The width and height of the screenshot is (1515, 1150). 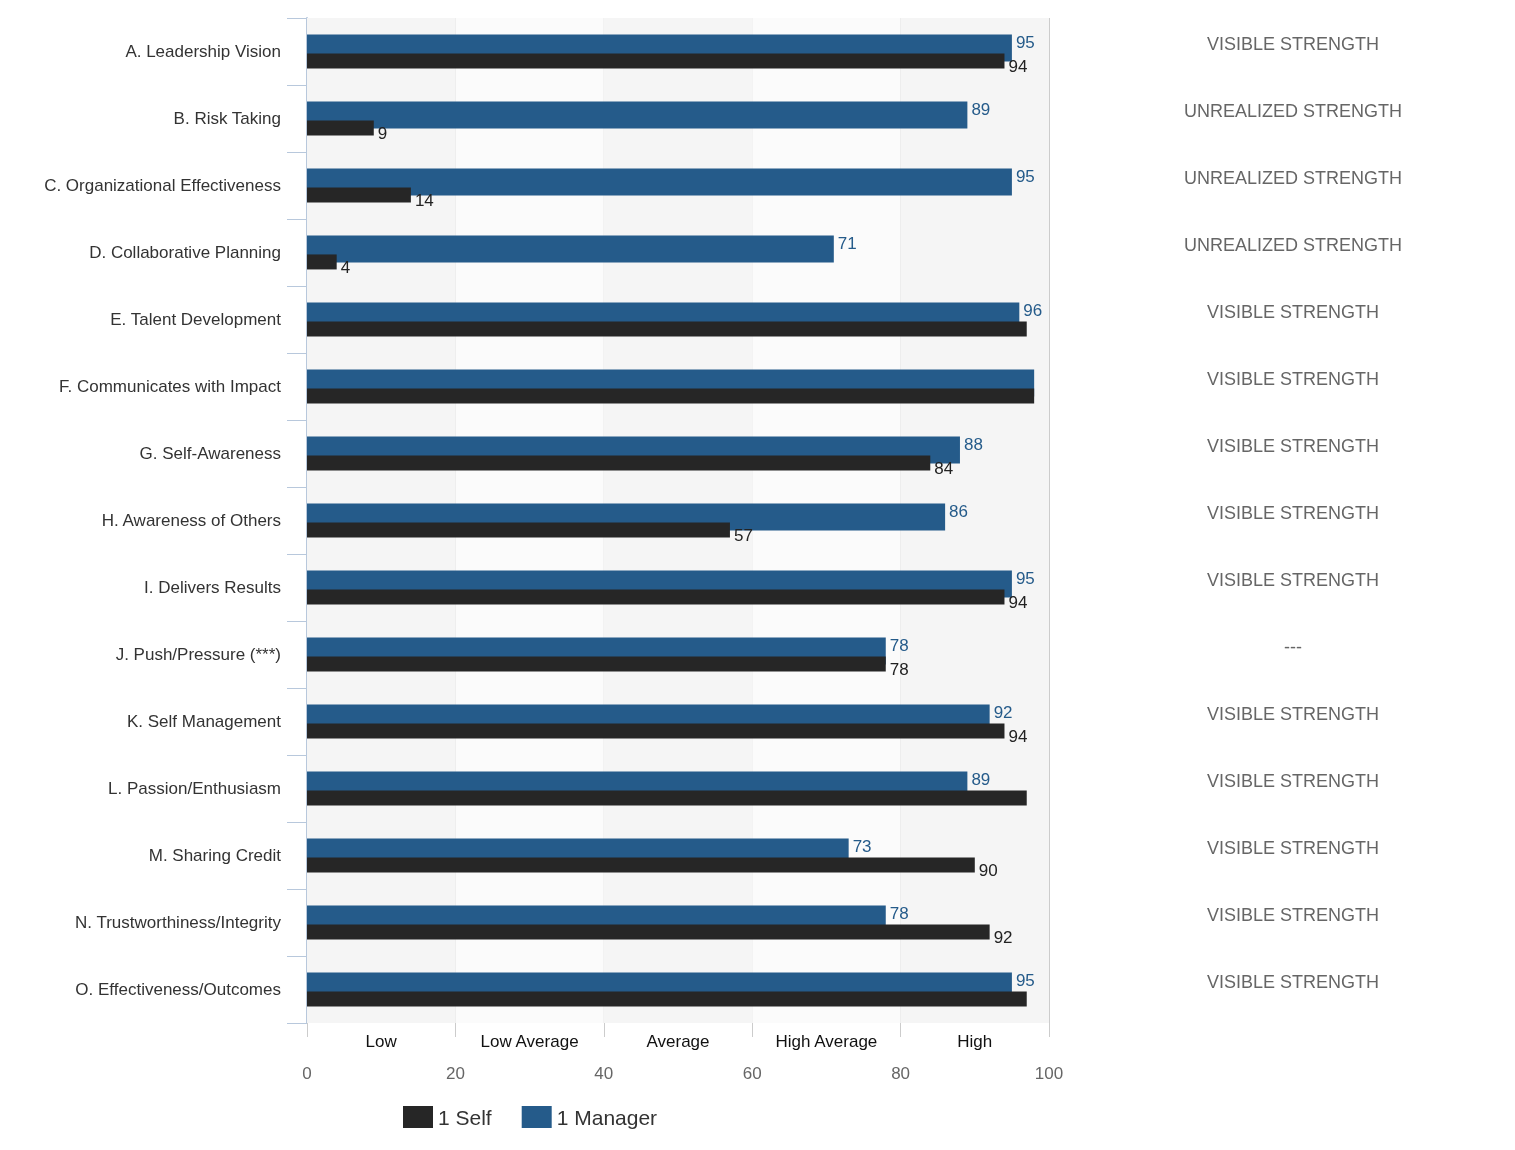 I want to click on data-label: 88, so click(x=973, y=444).